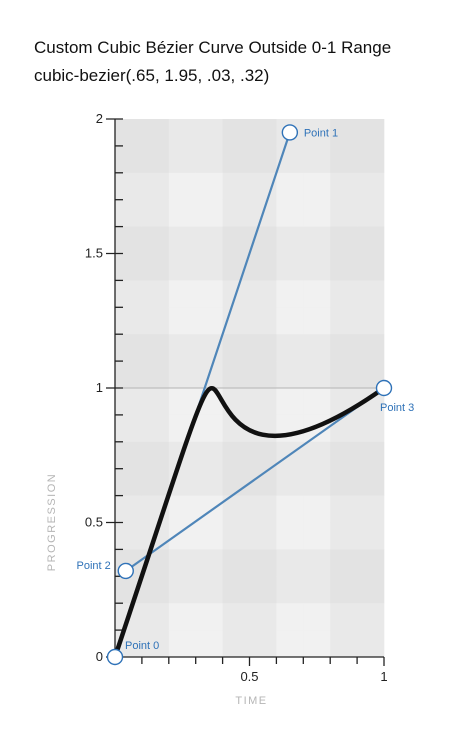 The width and height of the screenshot is (459, 739). Describe the element at coordinates (52, 522) in the screenshot. I see `y-axis-label: PROGRESSION` at that location.